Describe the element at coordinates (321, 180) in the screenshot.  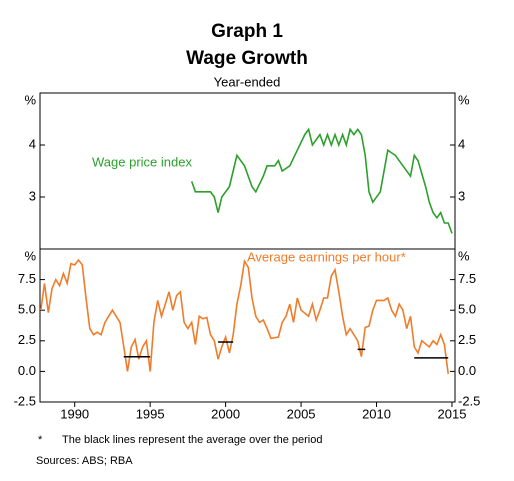
I see `series-line` at that location.